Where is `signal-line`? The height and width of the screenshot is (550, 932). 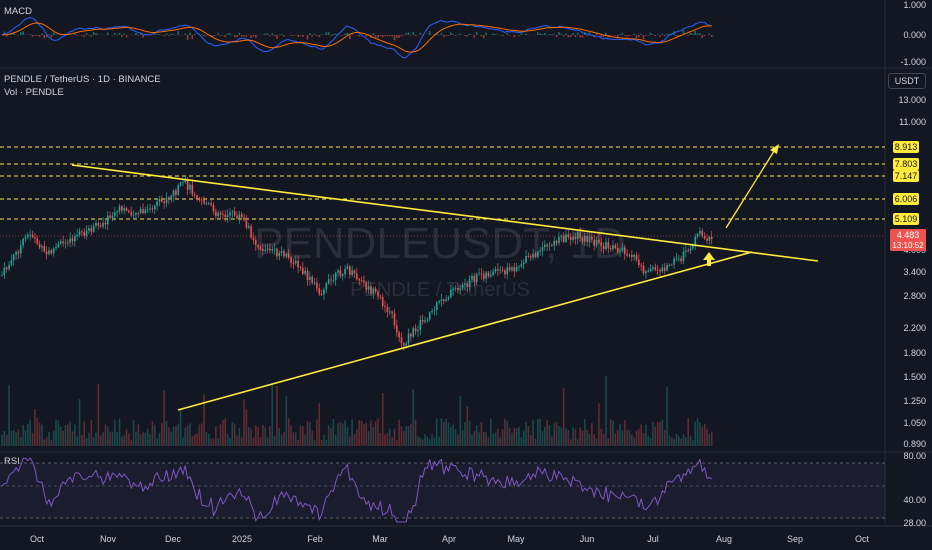
signal-line is located at coordinates (356, 37).